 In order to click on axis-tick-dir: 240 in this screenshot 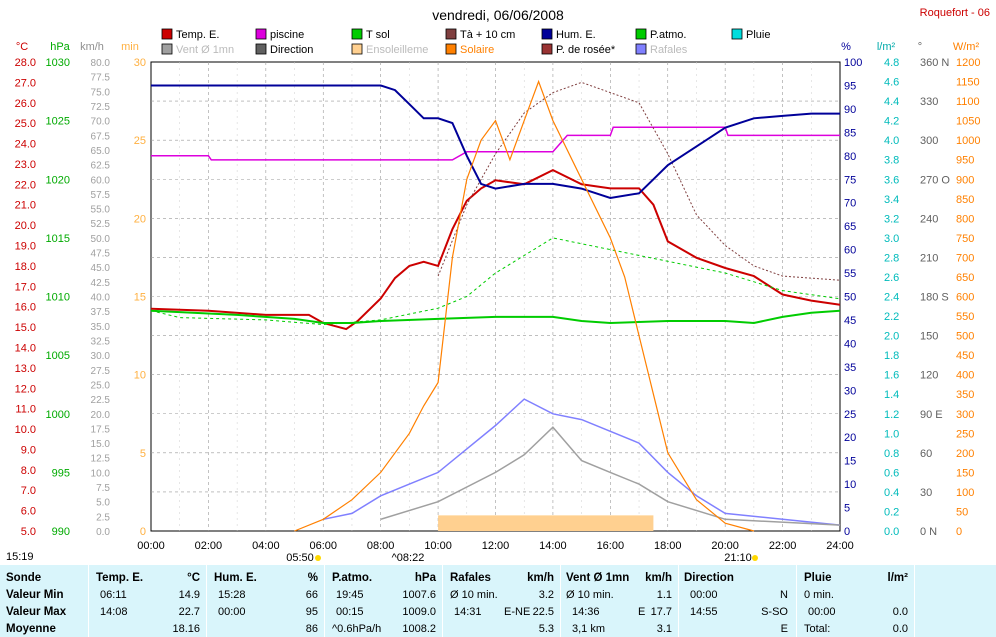, I will do `click(929, 219)`.